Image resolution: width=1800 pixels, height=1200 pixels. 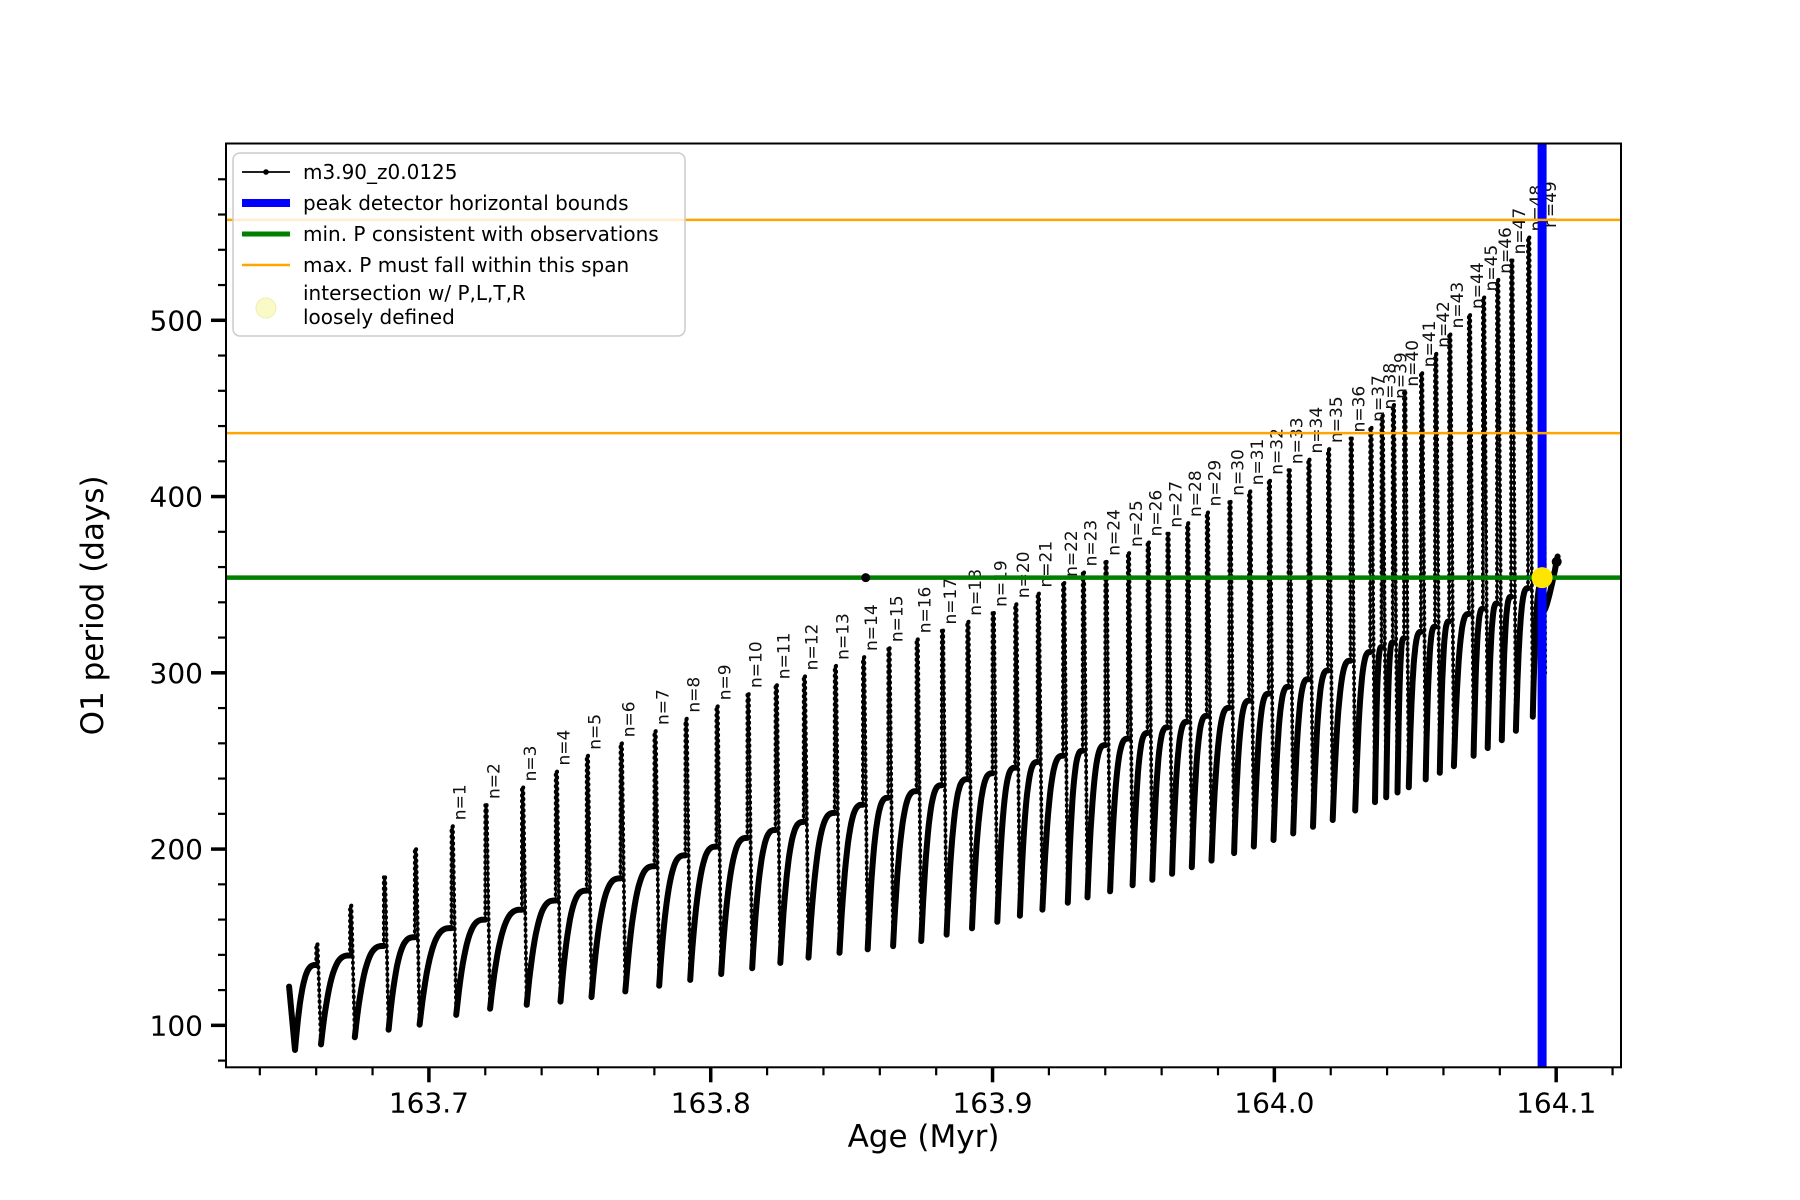 What do you see at coordinates (1337, 419) in the screenshot?
I see `spike-label: n=35` at bounding box center [1337, 419].